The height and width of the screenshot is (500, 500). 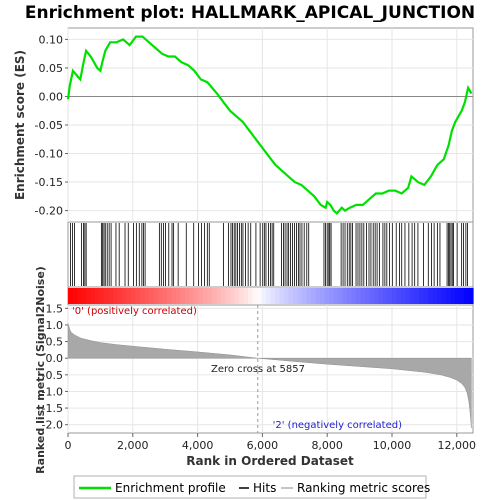 What do you see at coordinates (55, 325) in the screenshot?
I see `metric-y-tick-label: 1.0` at bounding box center [55, 325].